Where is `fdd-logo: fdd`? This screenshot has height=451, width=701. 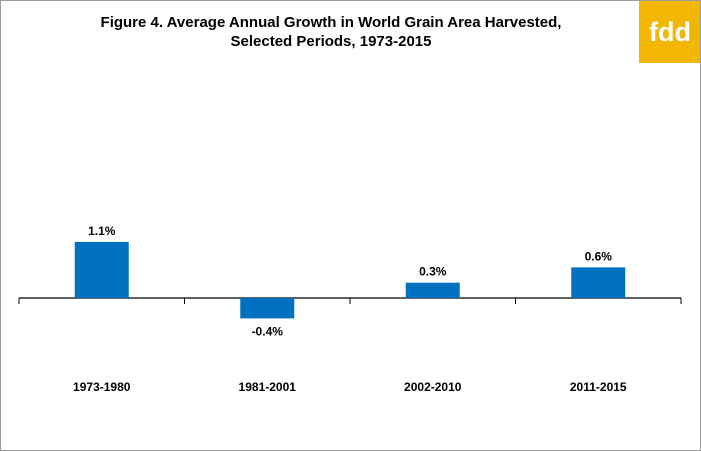 fdd-logo: fdd is located at coordinates (669, 32).